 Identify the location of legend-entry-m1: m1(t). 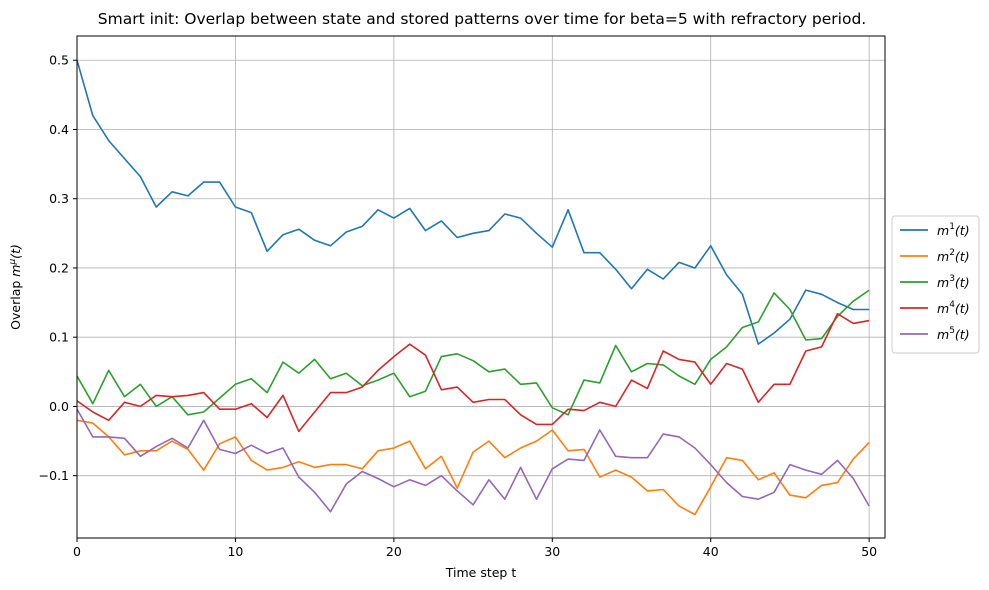
(953, 230).